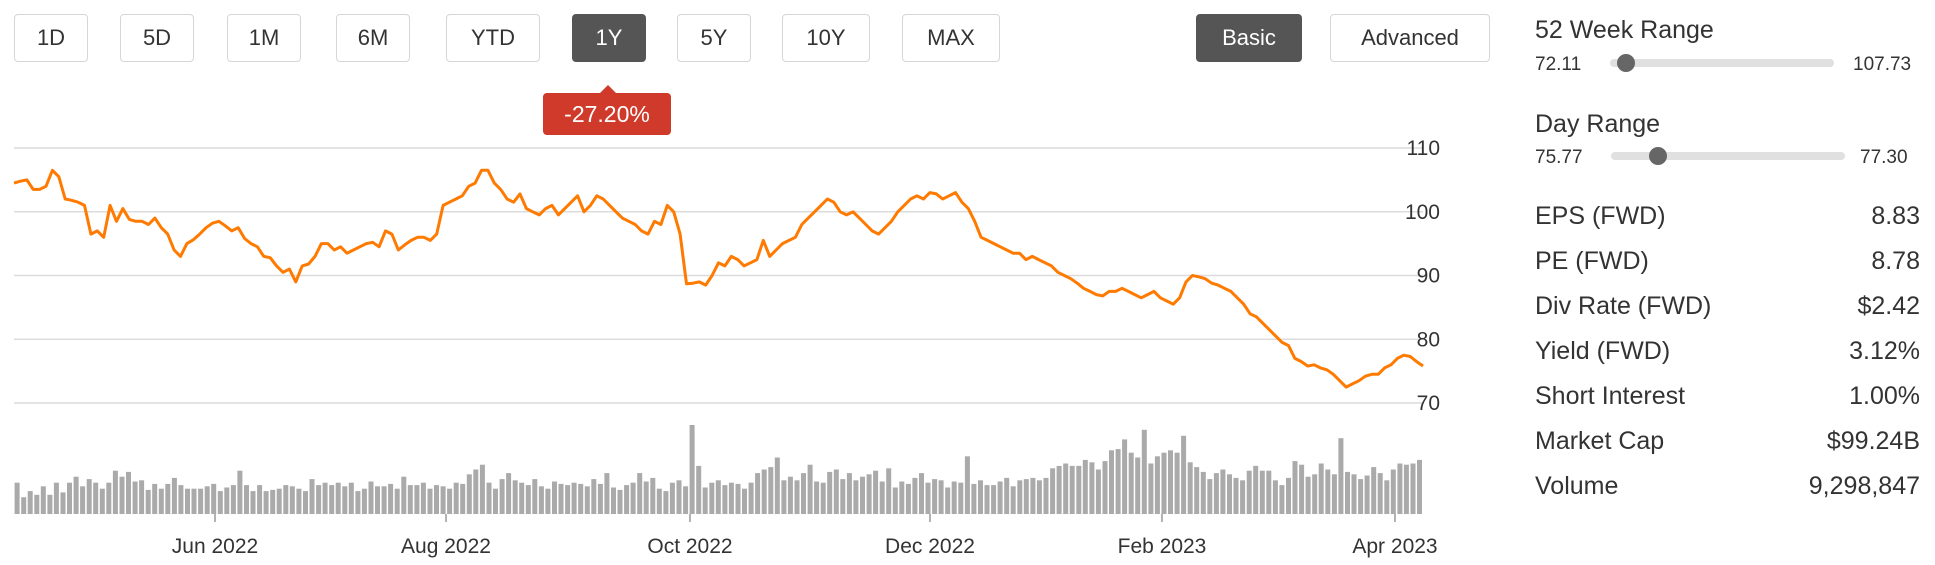 The width and height of the screenshot is (1935, 565). Describe the element at coordinates (1558, 64) in the screenshot. I see `week52-low: 72.11` at that location.